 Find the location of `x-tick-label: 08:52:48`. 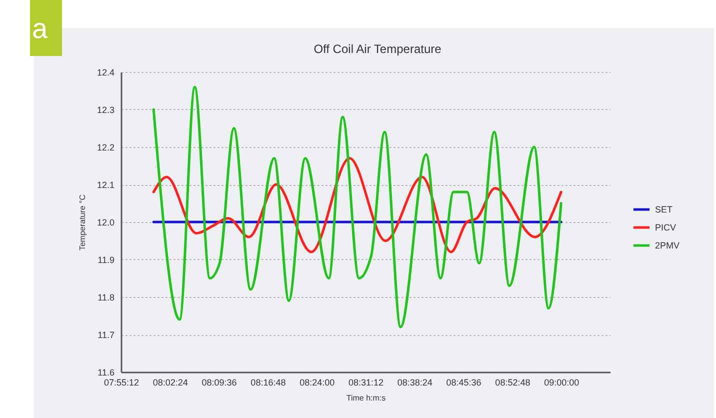

x-tick-label: 08:52:48 is located at coordinates (512, 383).